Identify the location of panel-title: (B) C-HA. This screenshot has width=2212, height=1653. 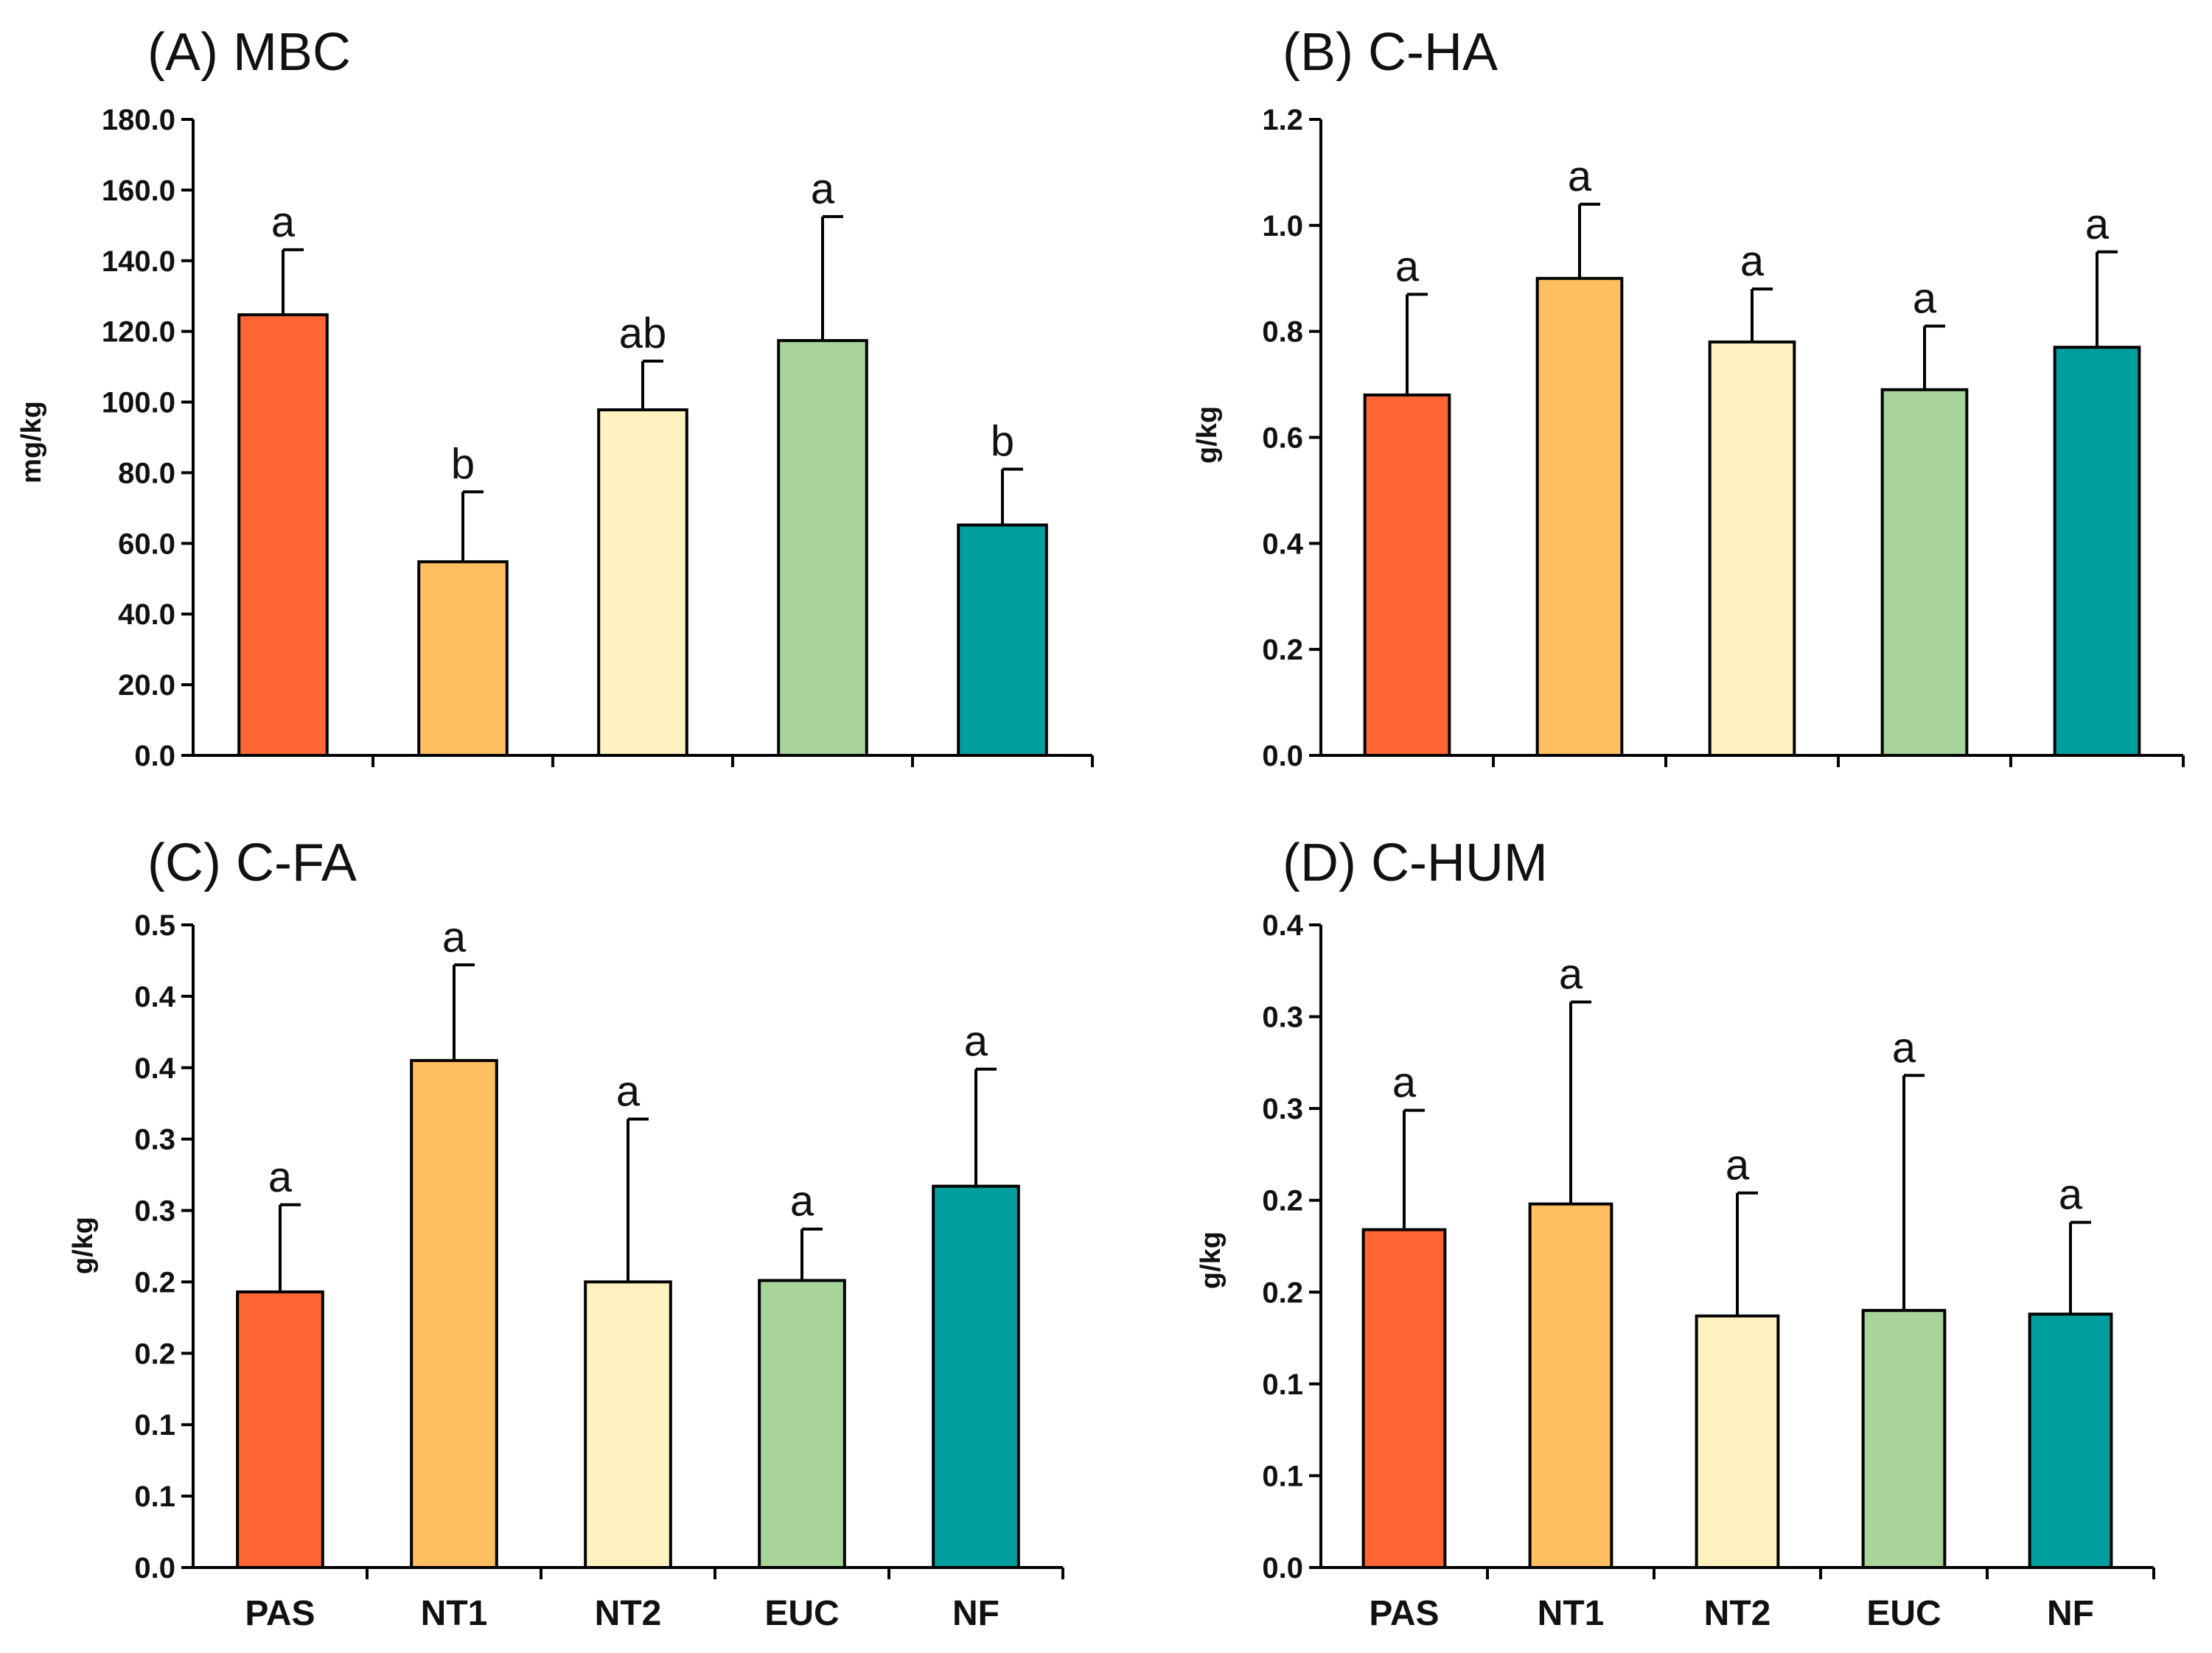
(1390, 52).